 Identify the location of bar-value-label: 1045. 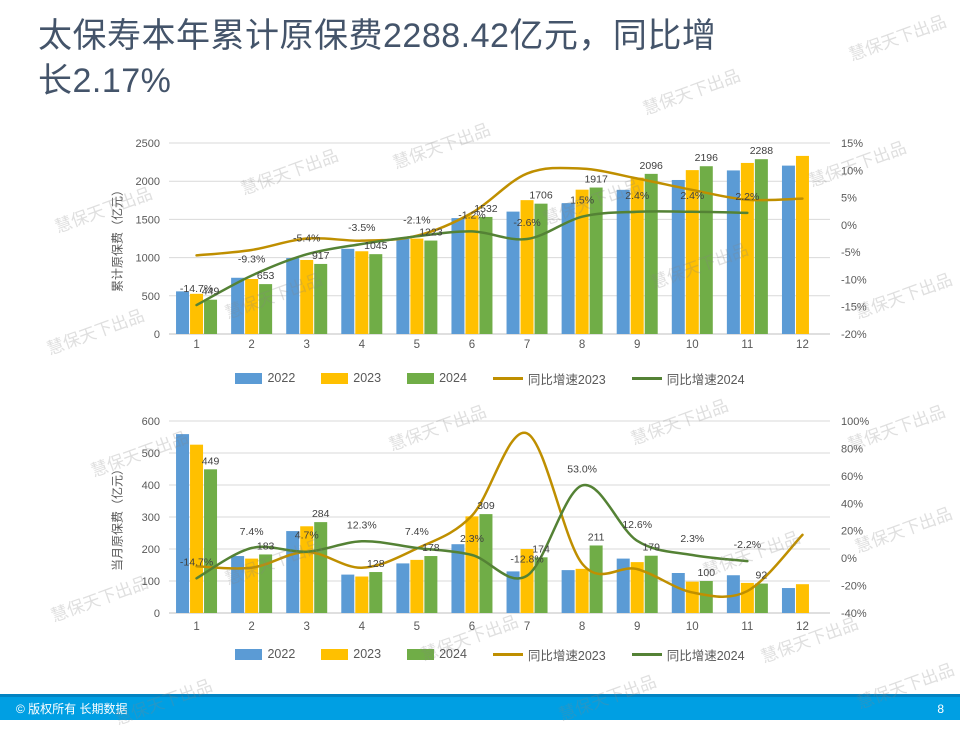
(376, 246).